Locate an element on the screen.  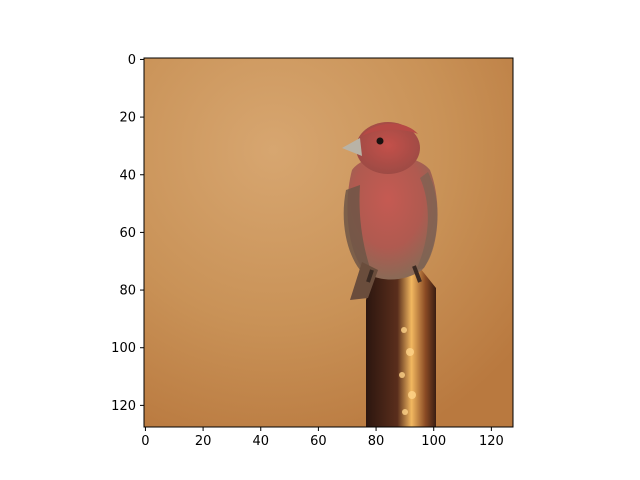
bird-wing is located at coordinates (357, 229).